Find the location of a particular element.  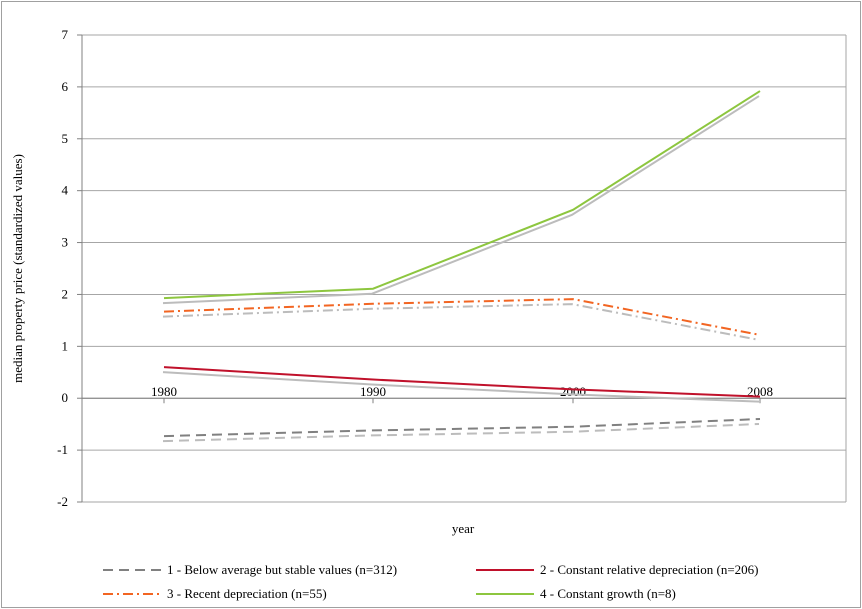

y-tick-label: 7 is located at coordinates (65, 34).